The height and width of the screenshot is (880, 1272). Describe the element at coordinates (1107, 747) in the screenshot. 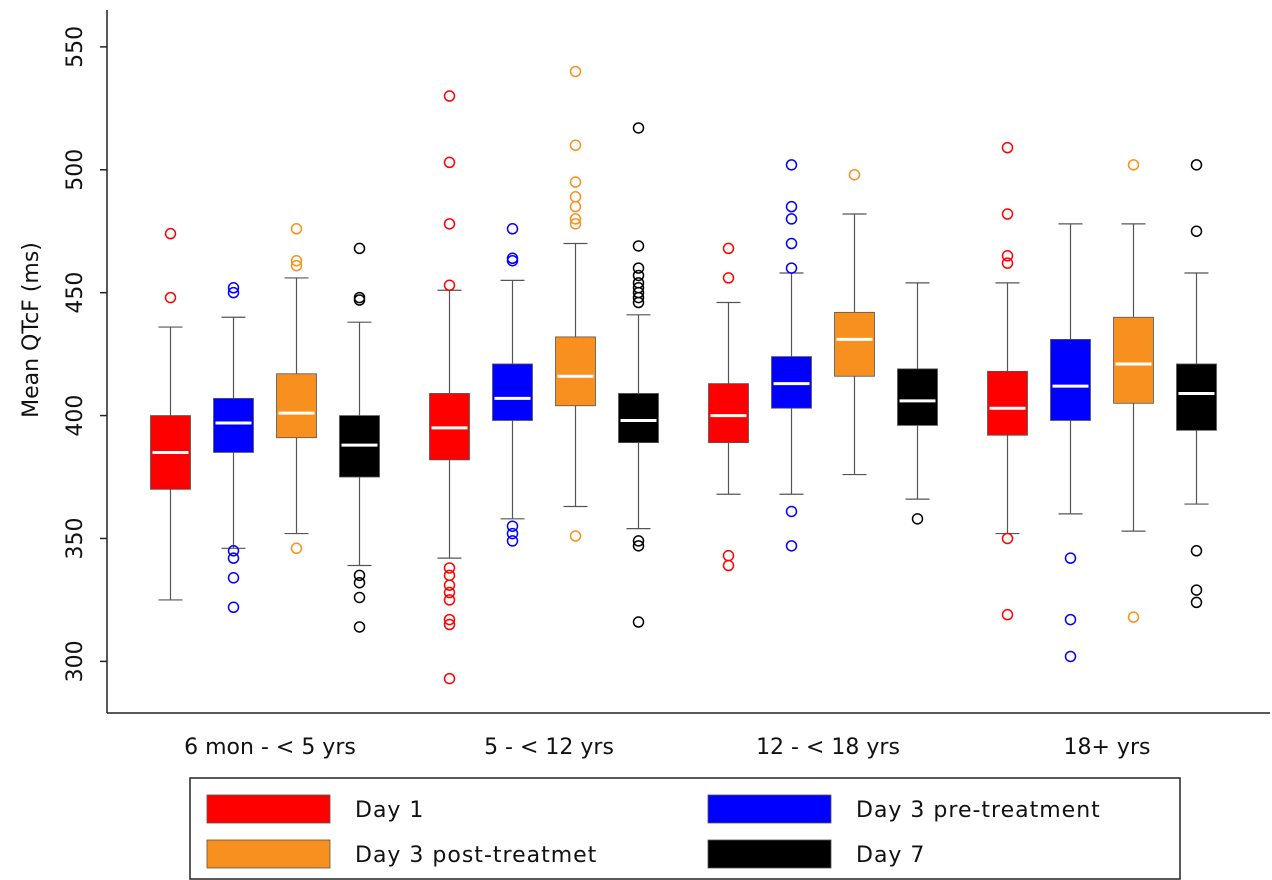

I see `x-tick-label: 18+ yrs` at that location.